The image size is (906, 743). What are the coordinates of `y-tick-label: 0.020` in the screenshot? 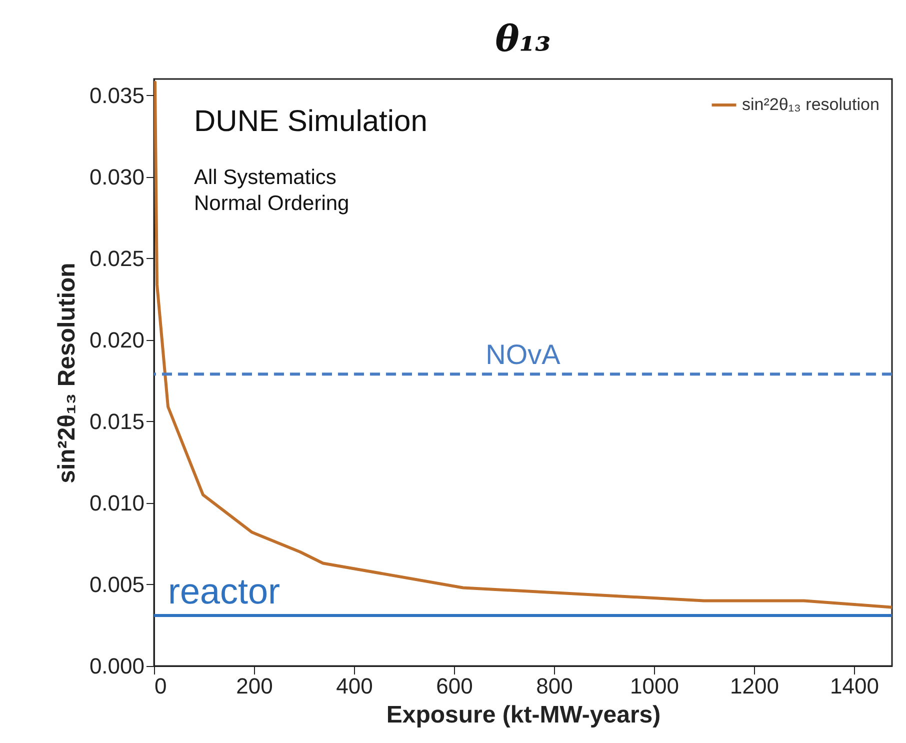 It's located at (116, 339).